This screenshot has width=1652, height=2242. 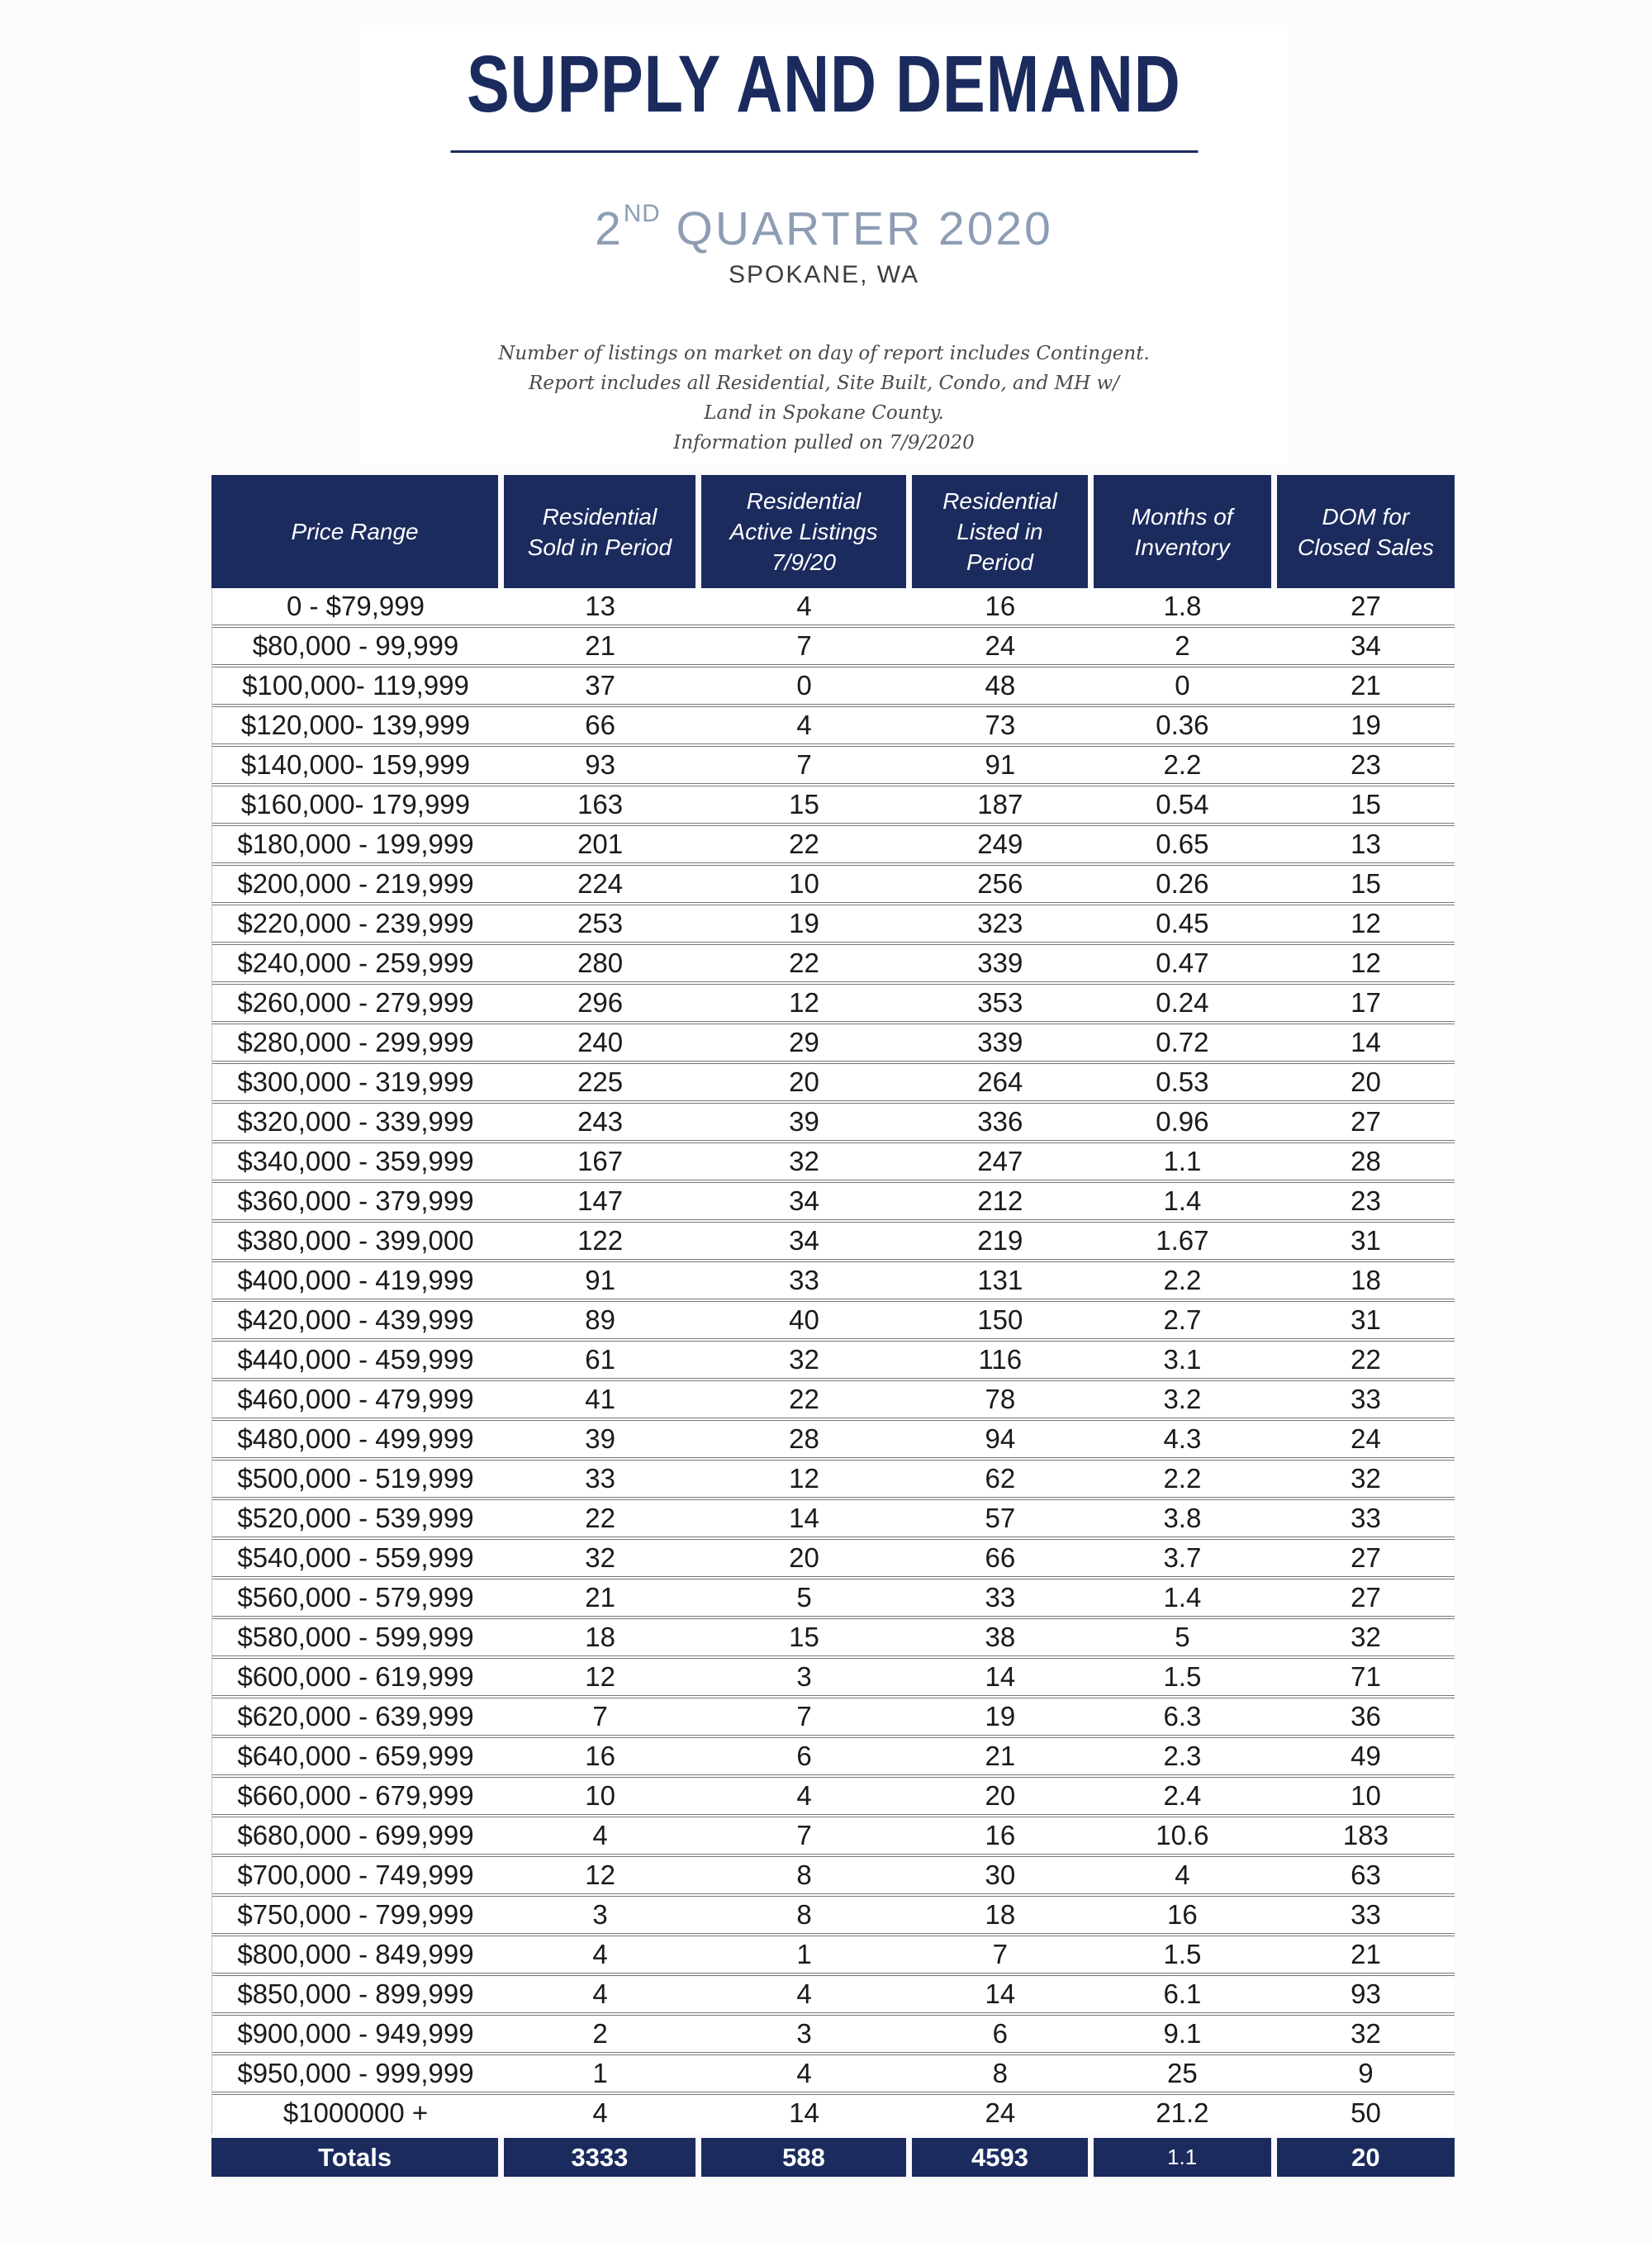 What do you see at coordinates (1182, 1518) in the screenshot?
I see `months-of-inventory-cell: 3.8` at bounding box center [1182, 1518].